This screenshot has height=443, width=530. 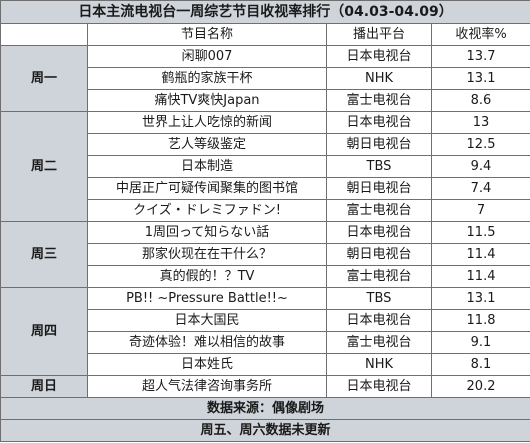 What do you see at coordinates (207, 188) in the screenshot?
I see `program-name: 中居正广可疑传闻聚集的图书馆` at bounding box center [207, 188].